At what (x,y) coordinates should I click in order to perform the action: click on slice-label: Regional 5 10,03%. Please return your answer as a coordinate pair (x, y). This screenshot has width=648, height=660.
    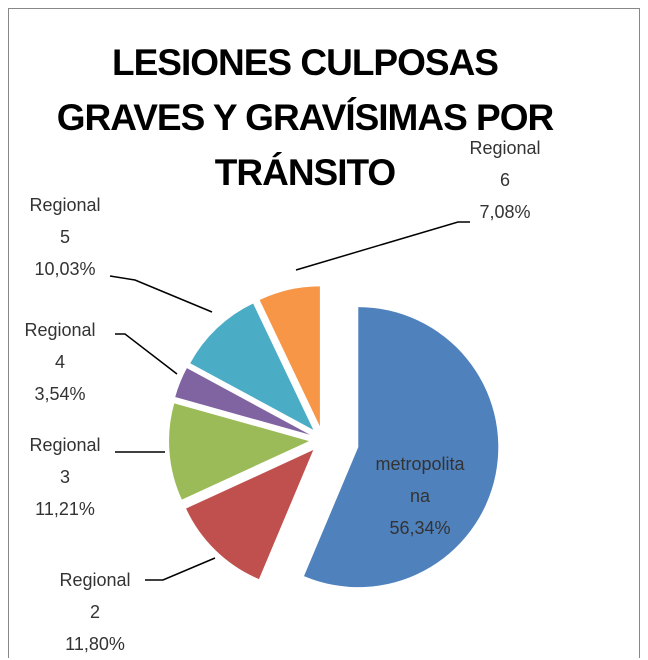
    Looking at the image, I should click on (65, 237).